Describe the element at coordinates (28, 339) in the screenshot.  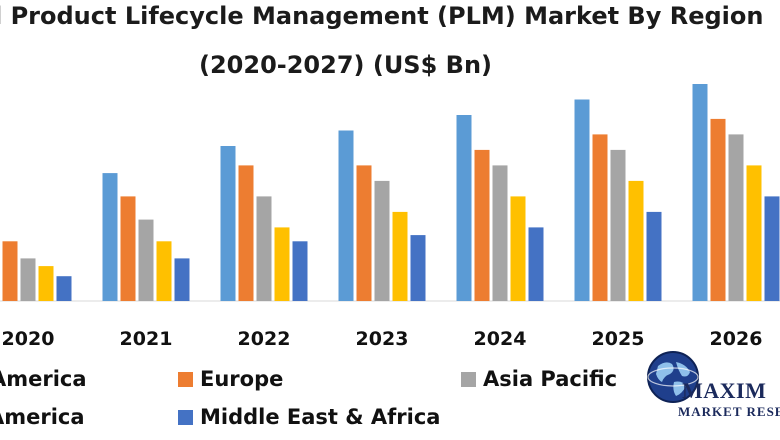
I see `x-tick-label-2020: 2020` at that location.